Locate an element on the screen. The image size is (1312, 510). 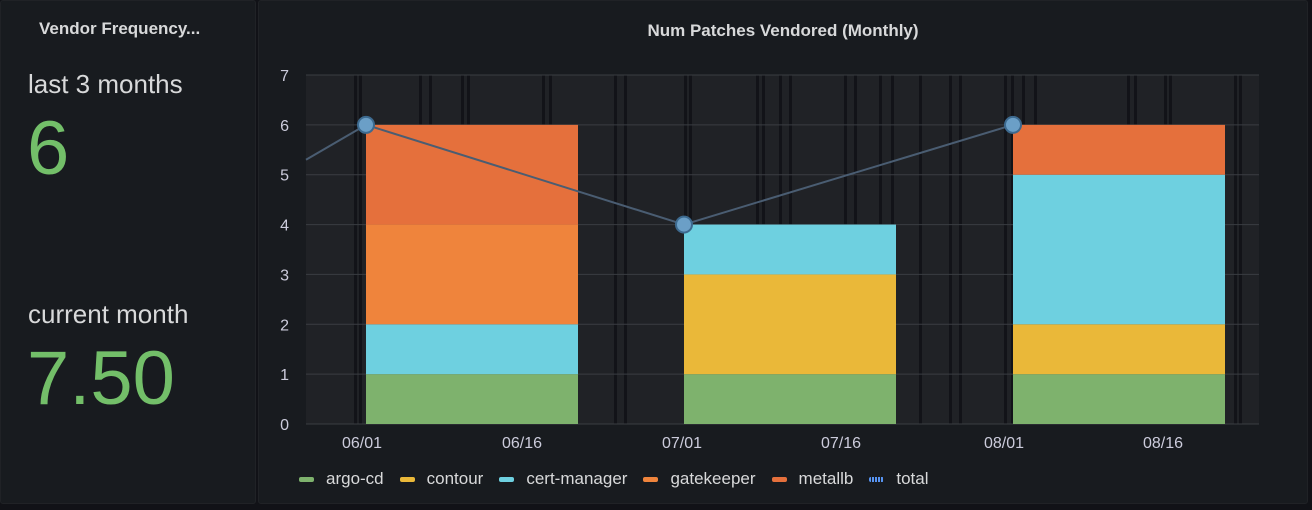
x-tick-label: 07/01 is located at coordinates (682, 443).